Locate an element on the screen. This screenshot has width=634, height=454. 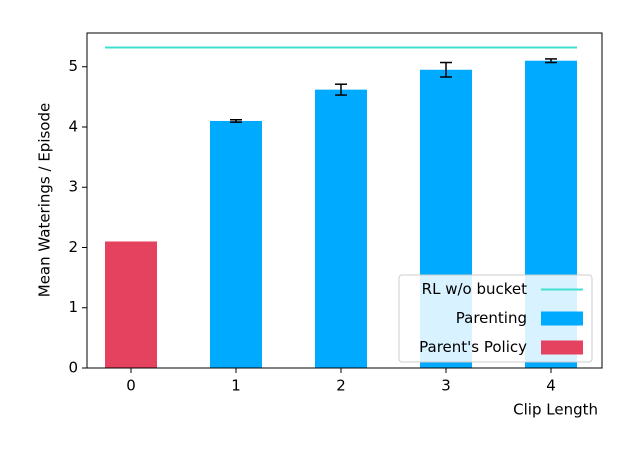
legend-box is located at coordinates (495, 318).